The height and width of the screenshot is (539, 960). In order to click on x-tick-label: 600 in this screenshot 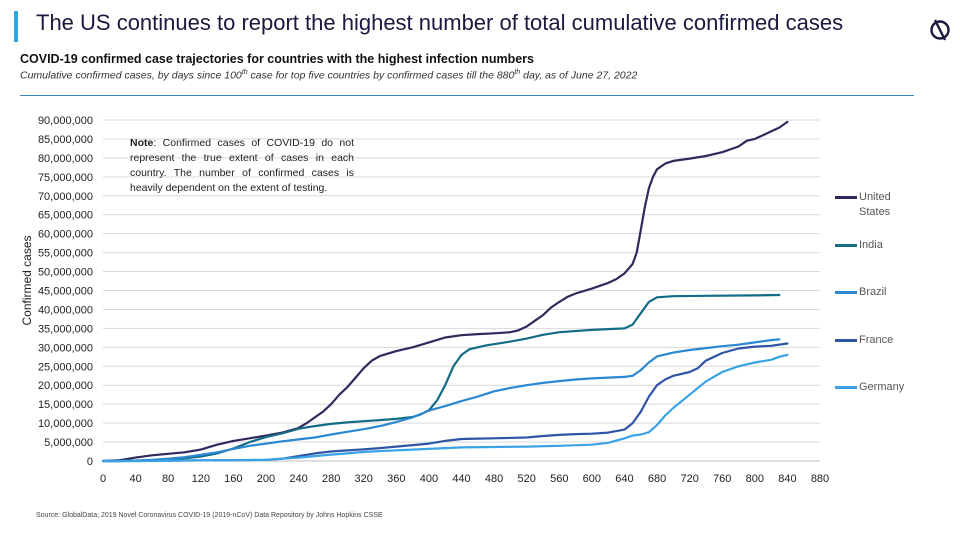, I will do `click(592, 479)`.